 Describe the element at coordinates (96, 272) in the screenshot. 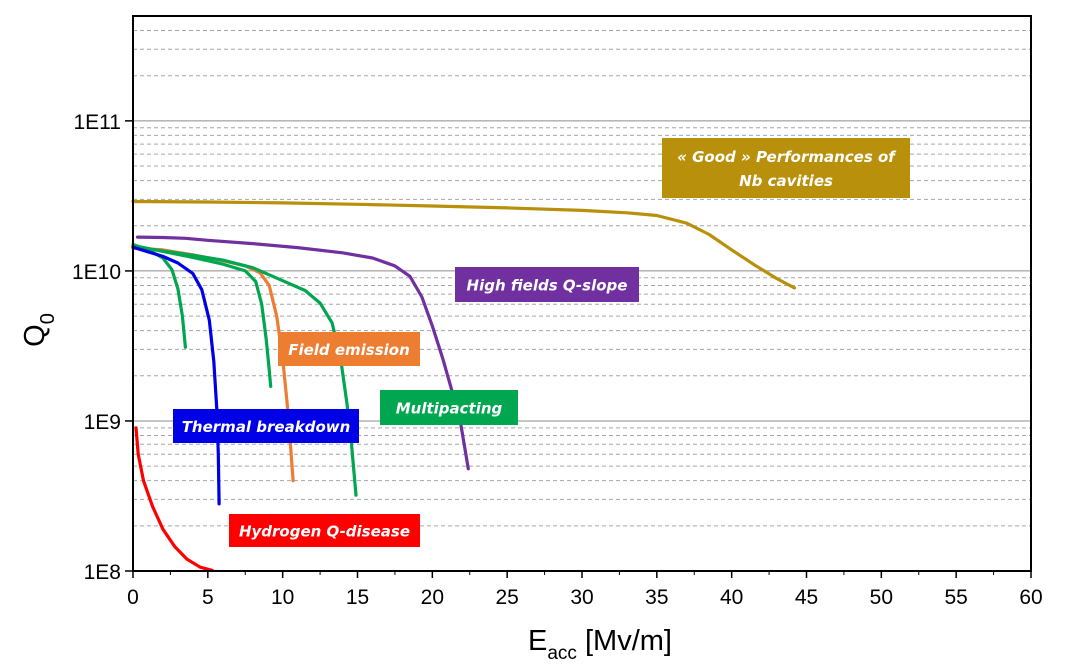

I see `y-tick-label: 1E10` at that location.